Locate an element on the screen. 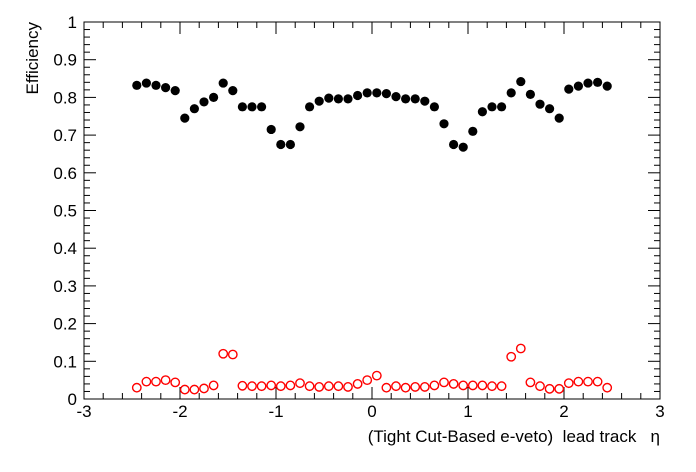 Image resolution: width=696 pixels, height=472 pixels. y-tick-label: 0.5 is located at coordinates (65, 211).